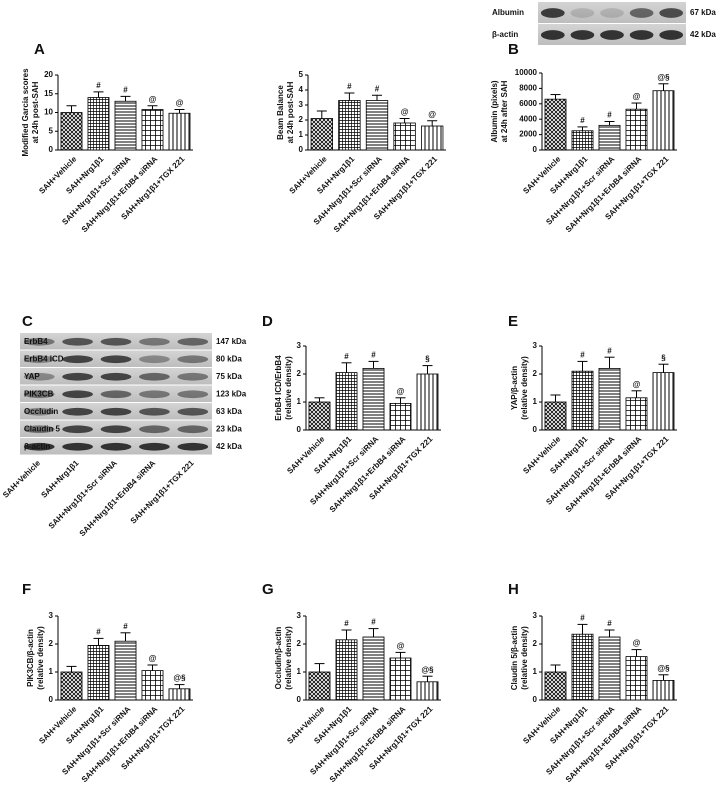 Image resolution: width=726 pixels, height=812 pixels. Describe the element at coordinates (39, 49) in the screenshot. I see `panel-letter: A` at that location.